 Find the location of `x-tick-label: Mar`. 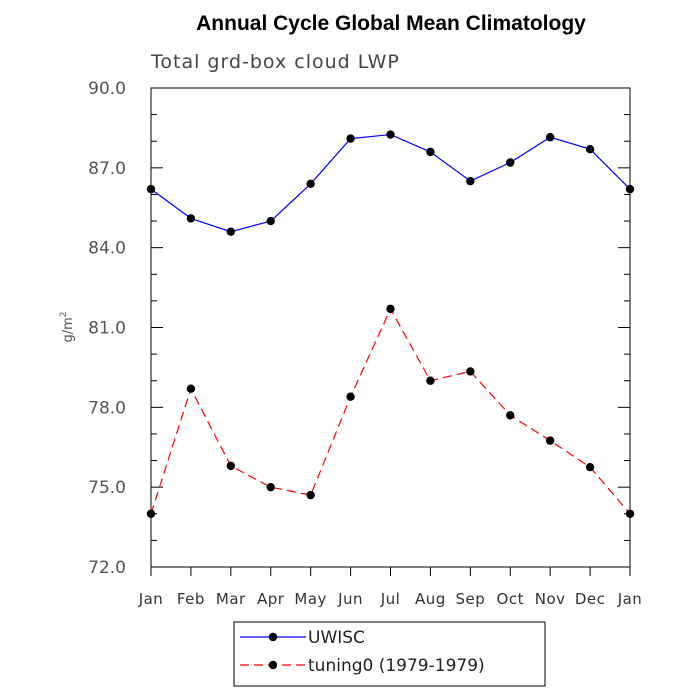

x-tick-label: Mar is located at coordinates (231, 599).